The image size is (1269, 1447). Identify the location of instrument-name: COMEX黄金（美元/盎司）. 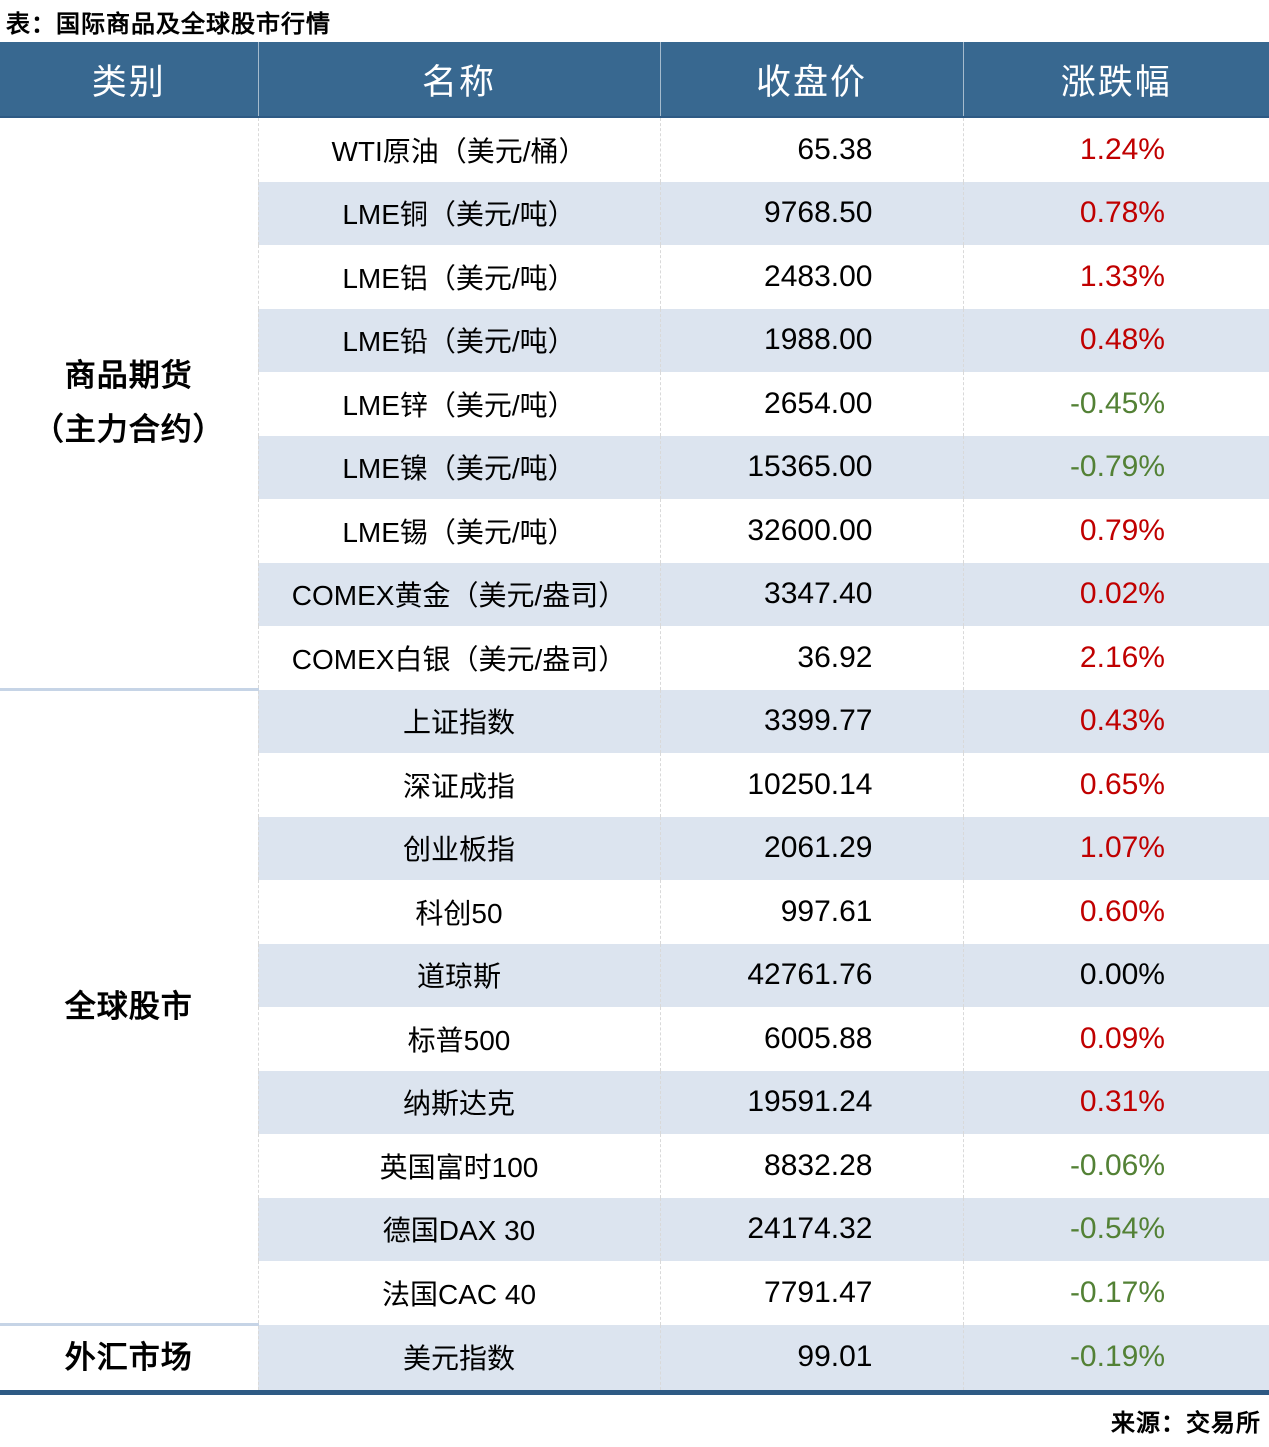
(458, 594).